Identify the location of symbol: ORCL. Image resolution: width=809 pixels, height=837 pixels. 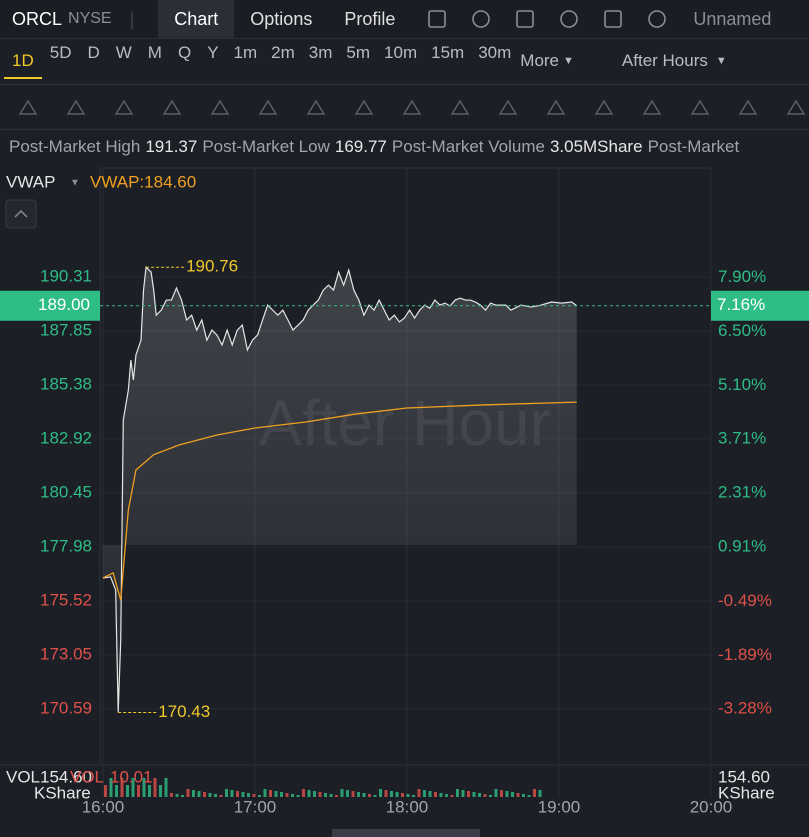
(37, 18).